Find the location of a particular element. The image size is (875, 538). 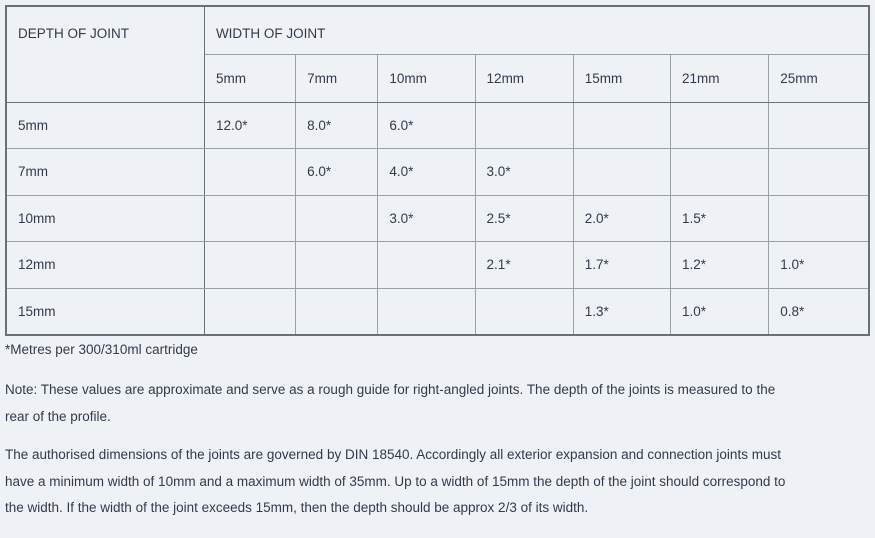

cell-7mm-5mm is located at coordinates (250, 172).